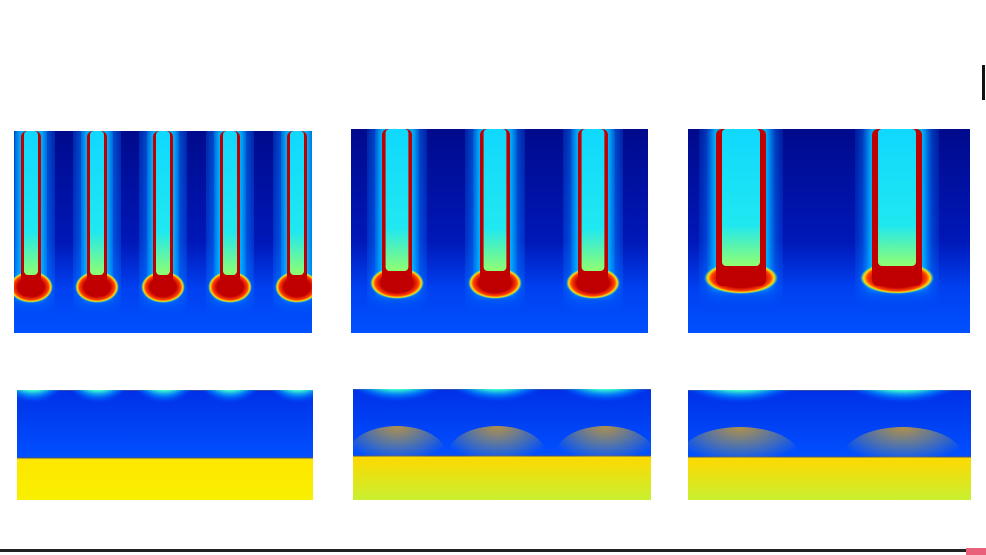 This screenshot has width=986, height=555. I want to click on edge-mark, so click(983, 82).